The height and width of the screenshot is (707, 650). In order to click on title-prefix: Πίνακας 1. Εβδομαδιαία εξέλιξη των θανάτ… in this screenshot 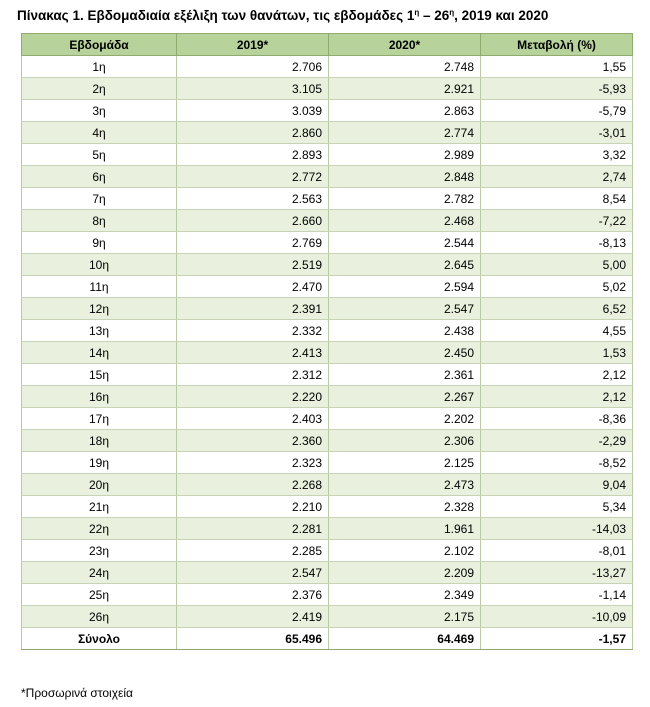, I will do `click(216, 15)`.